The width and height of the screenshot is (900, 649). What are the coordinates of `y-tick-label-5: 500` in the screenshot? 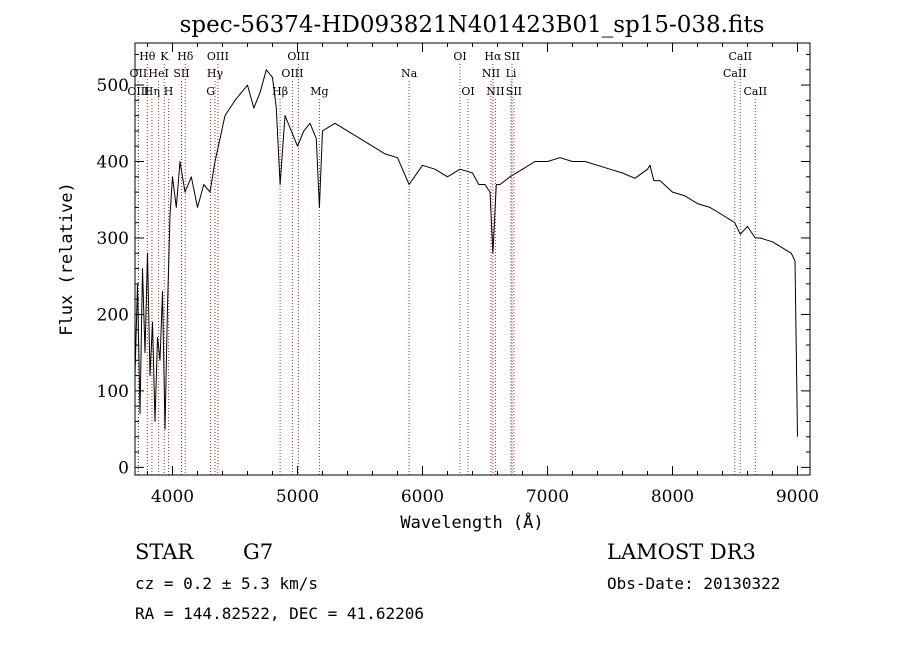 It's located at (113, 86).